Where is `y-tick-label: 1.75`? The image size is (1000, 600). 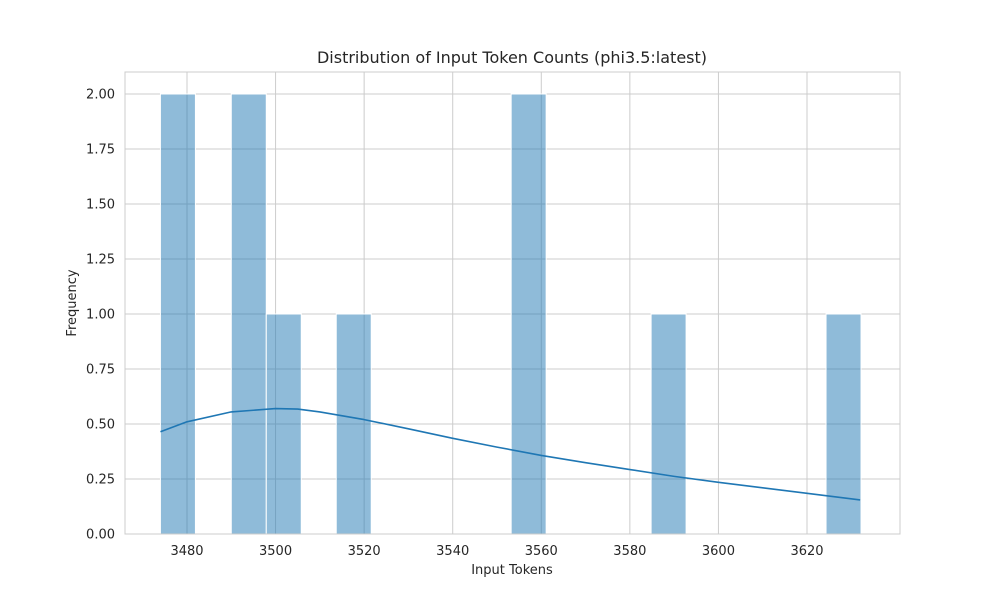 y-tick-label: 1.75 is located at coordinates (100, 150).